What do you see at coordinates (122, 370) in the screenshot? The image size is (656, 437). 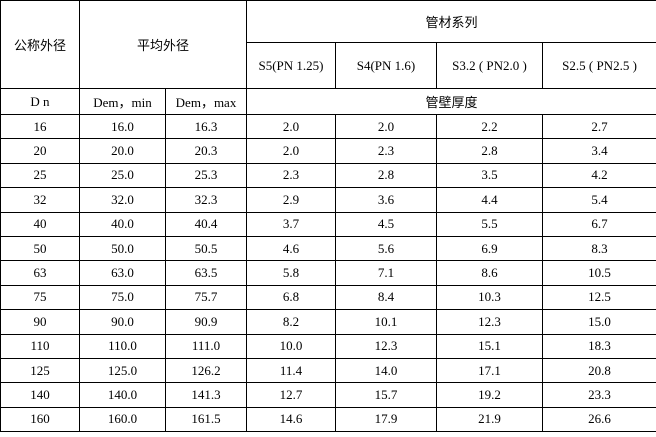 I see `cell-dem-min: 125.0` at bounding box center [122, 370].